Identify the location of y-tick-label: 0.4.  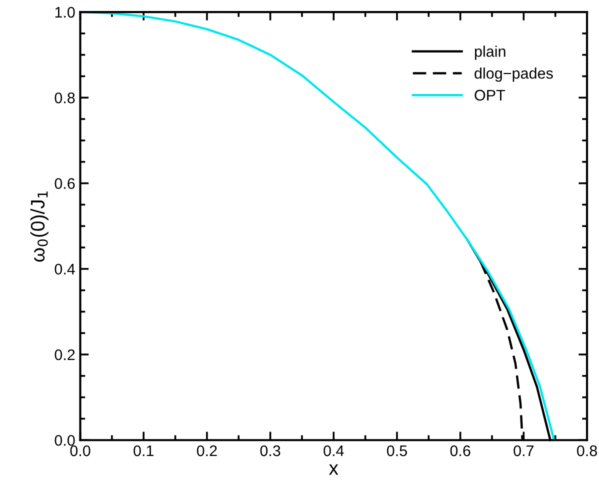
(64, 269).